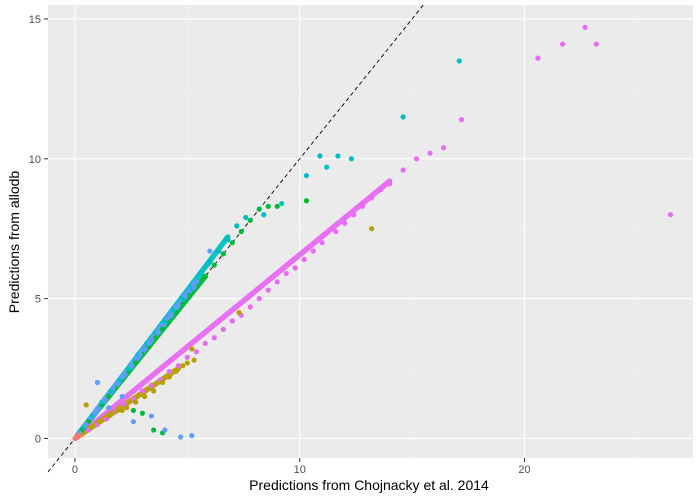 Image resolution: width=700 pixels, height=500 pixels. I want to click on x-axis-title: Predictions from Chojnacky et al. 2014, so click(369, 485).